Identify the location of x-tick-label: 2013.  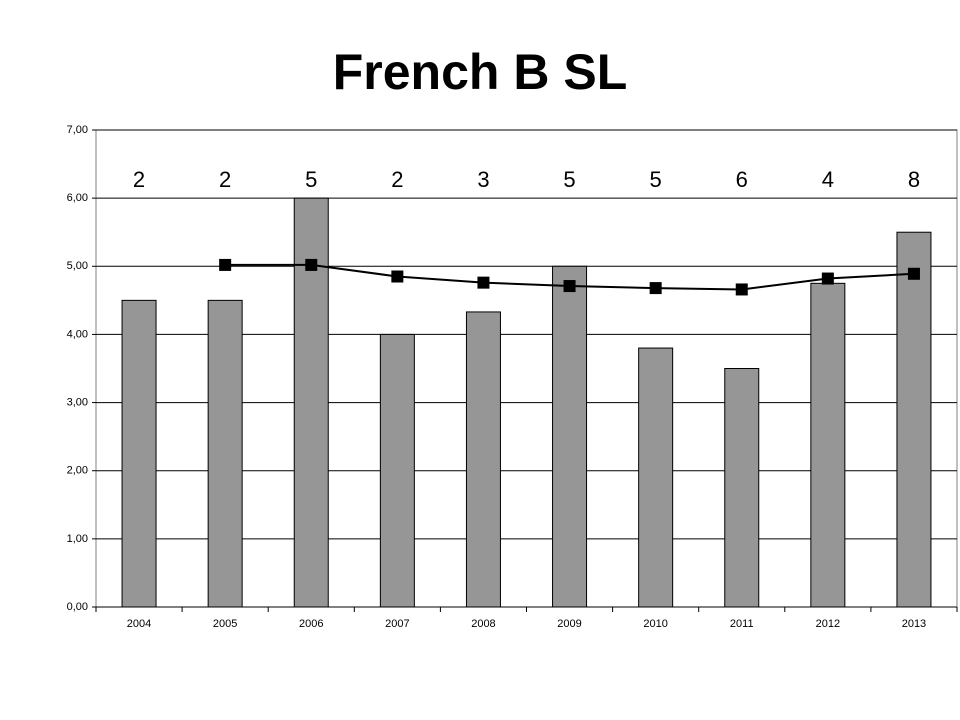
(914, 624).